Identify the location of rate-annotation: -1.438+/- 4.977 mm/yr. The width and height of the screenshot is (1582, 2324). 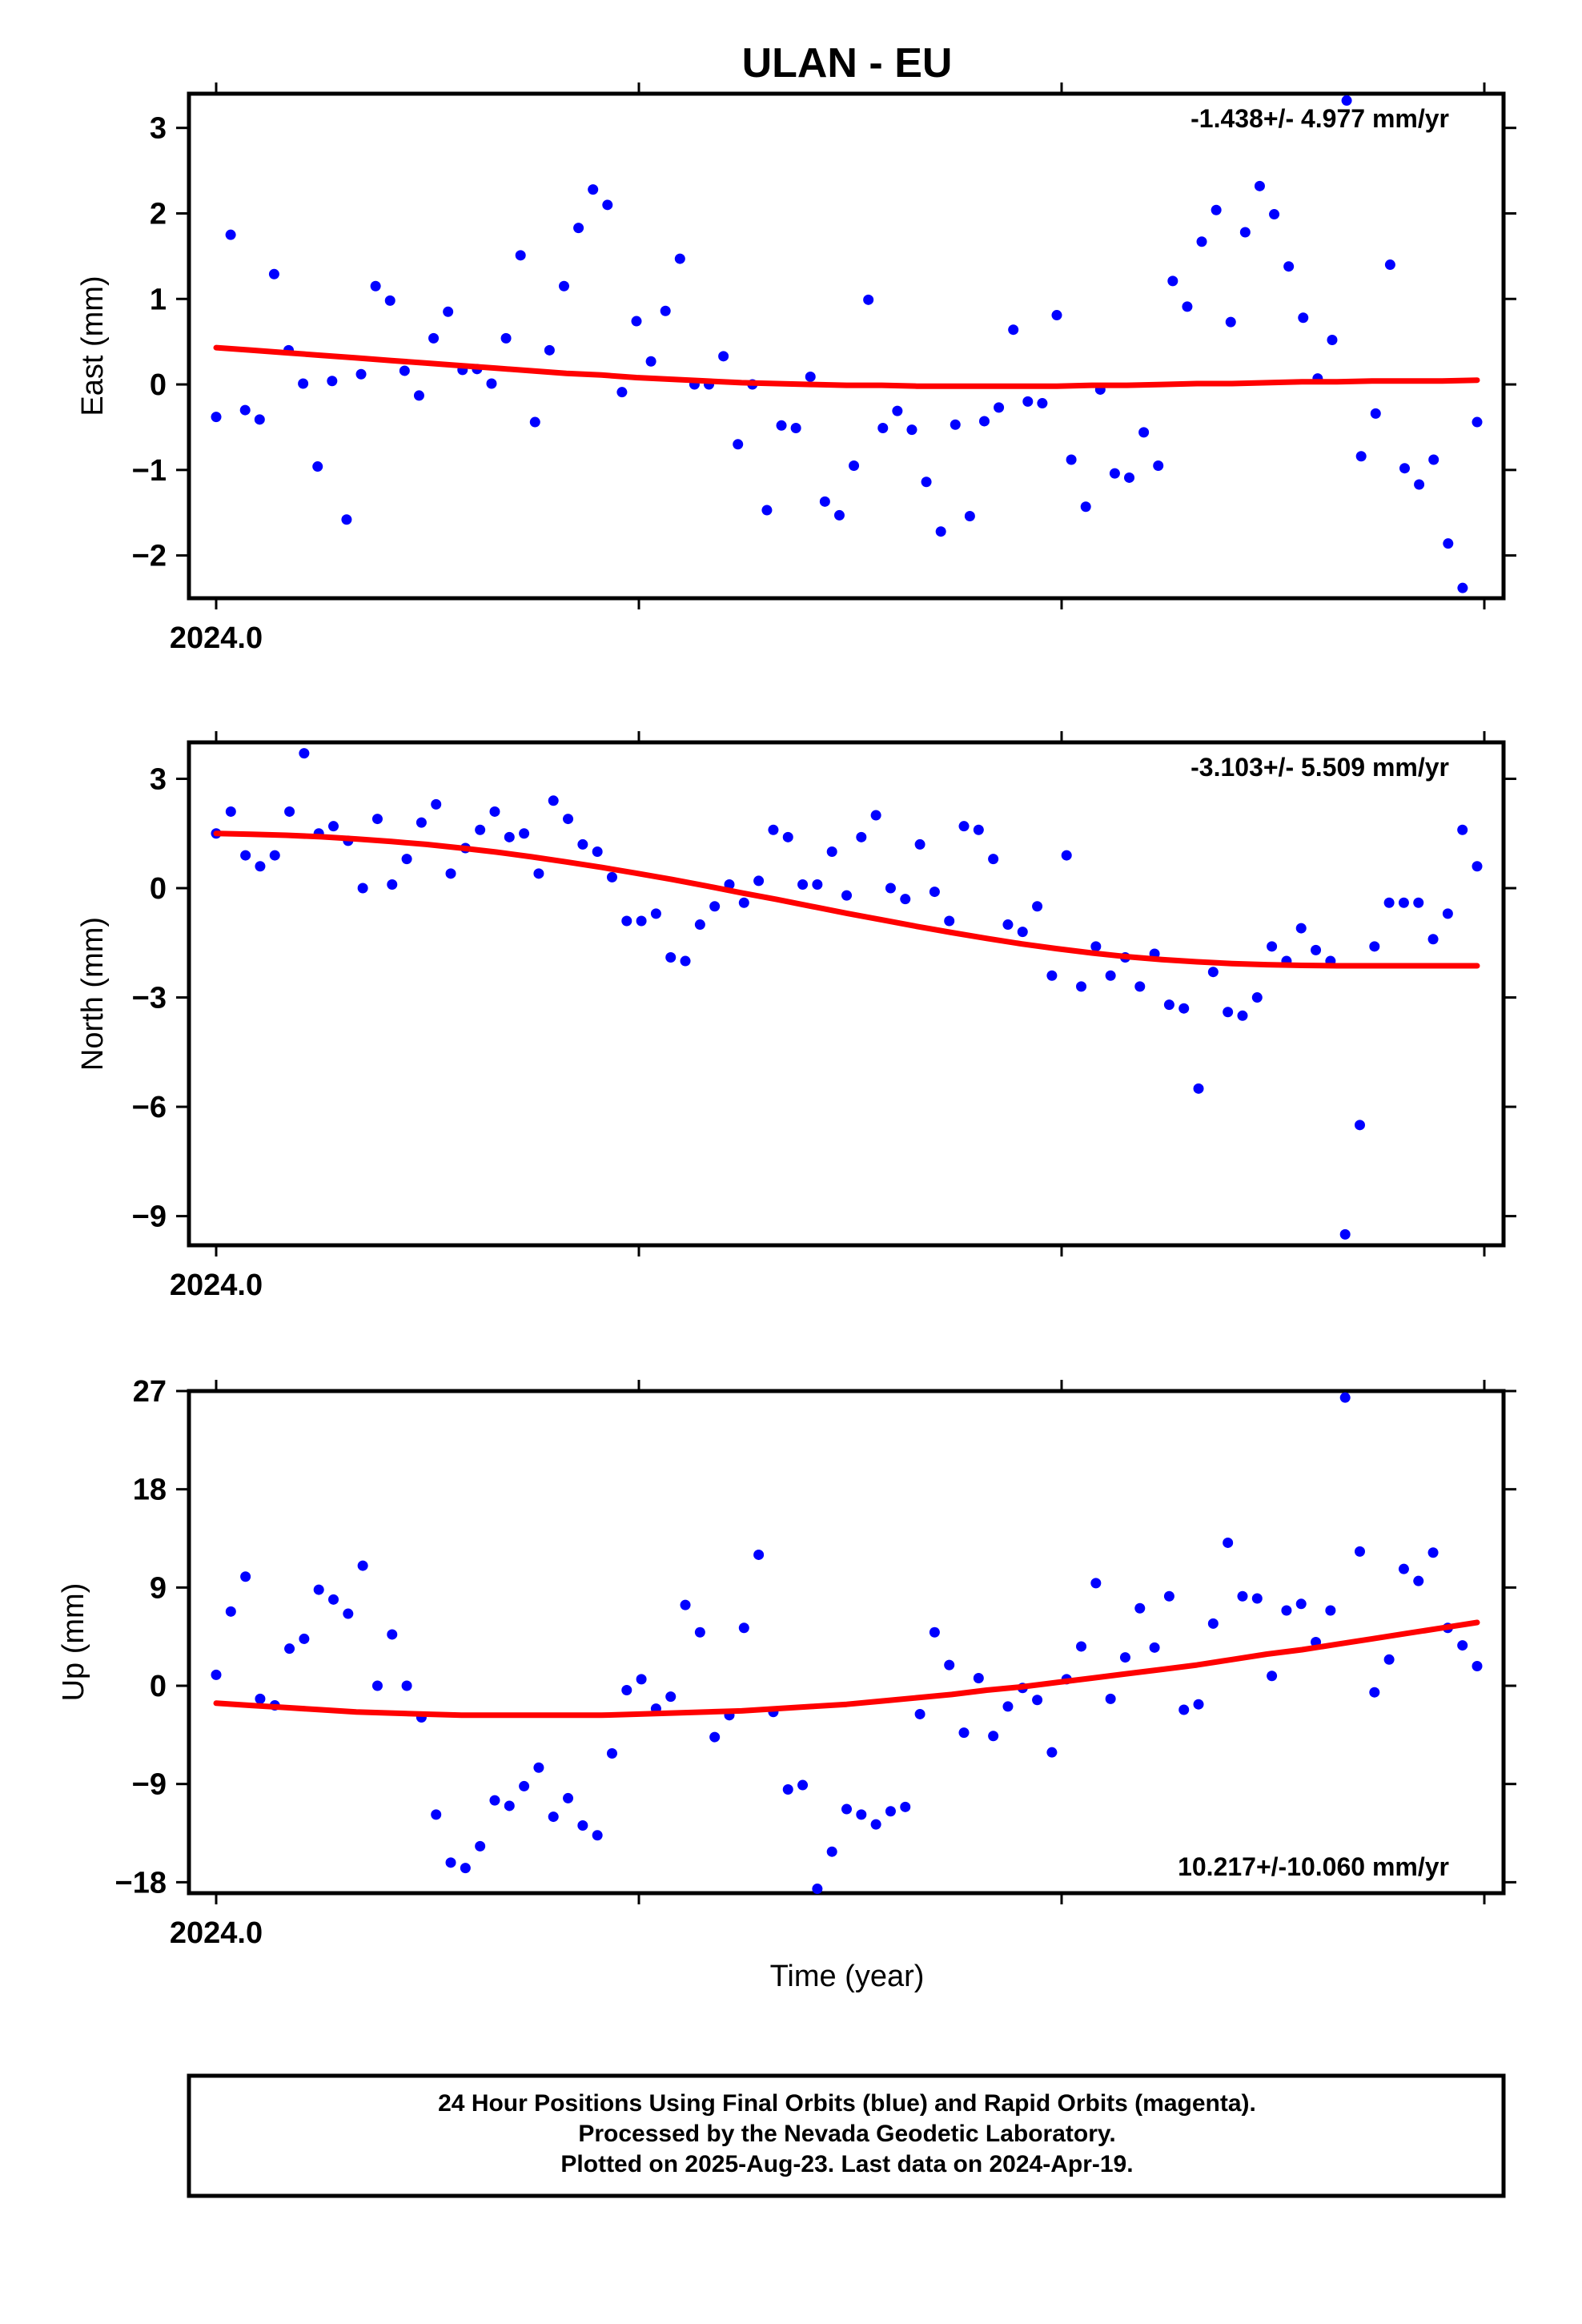
(1320, 118).